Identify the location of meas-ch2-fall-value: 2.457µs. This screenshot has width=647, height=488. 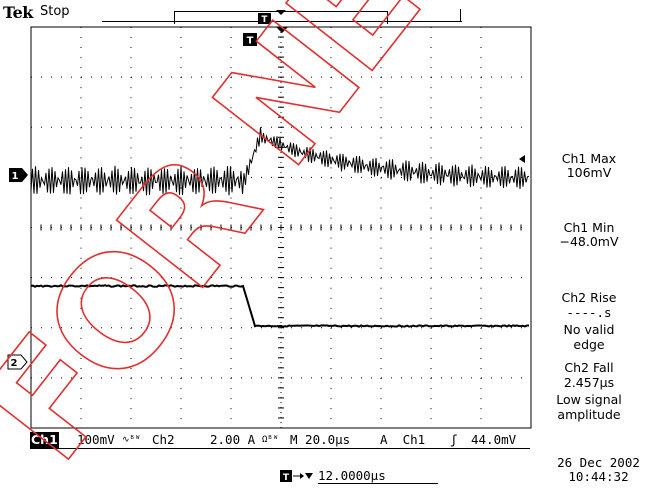
(589, 382).